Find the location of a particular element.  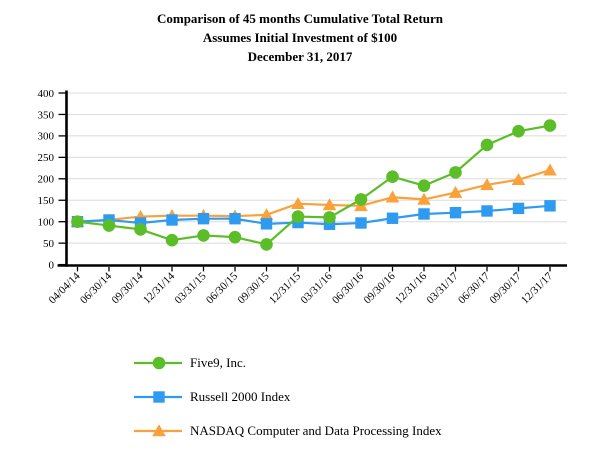

x-tick-label: 06/30/17 is located at coordinates (474, 288).